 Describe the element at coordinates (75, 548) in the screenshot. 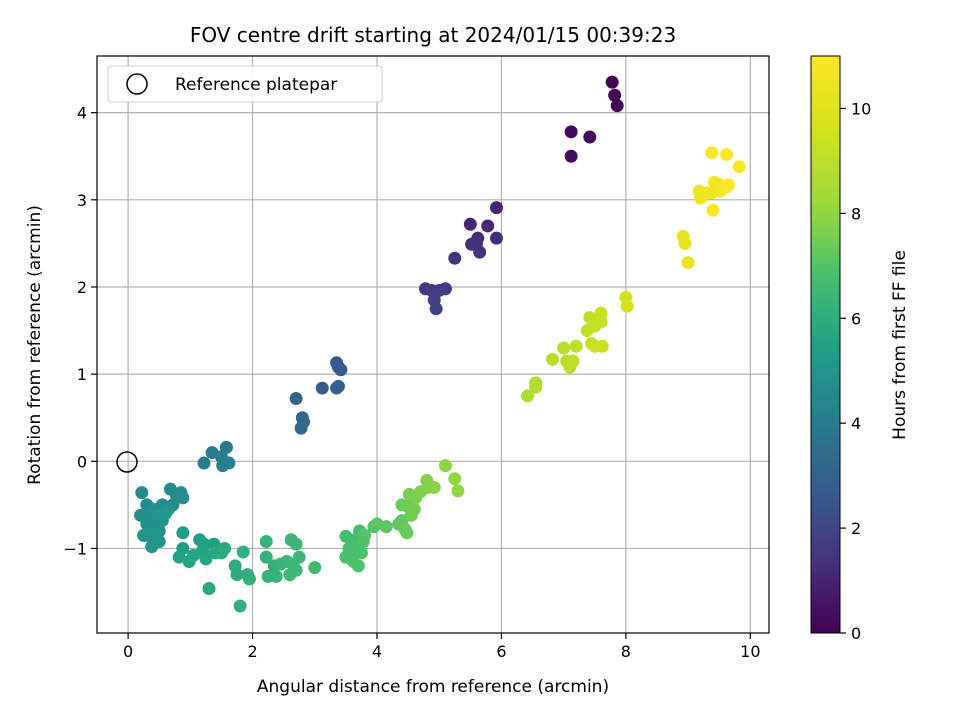

I see `y-tick-label: −1` at that location.